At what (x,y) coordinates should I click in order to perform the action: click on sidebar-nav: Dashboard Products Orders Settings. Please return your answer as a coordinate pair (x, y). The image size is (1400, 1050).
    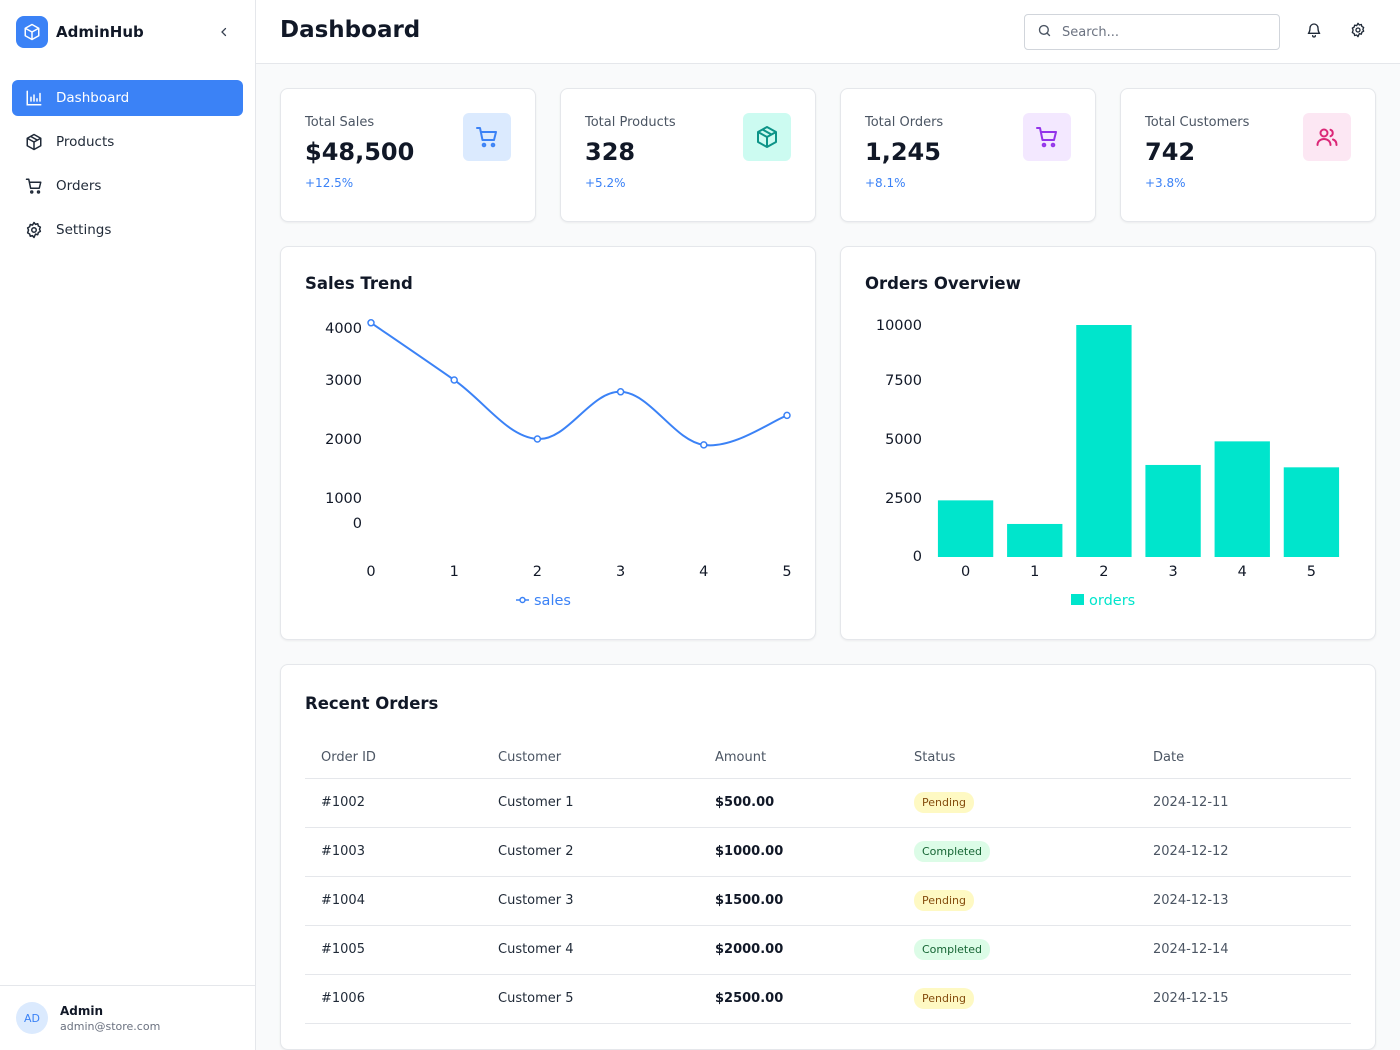
    Looking at the image, I should click on (127, 156).